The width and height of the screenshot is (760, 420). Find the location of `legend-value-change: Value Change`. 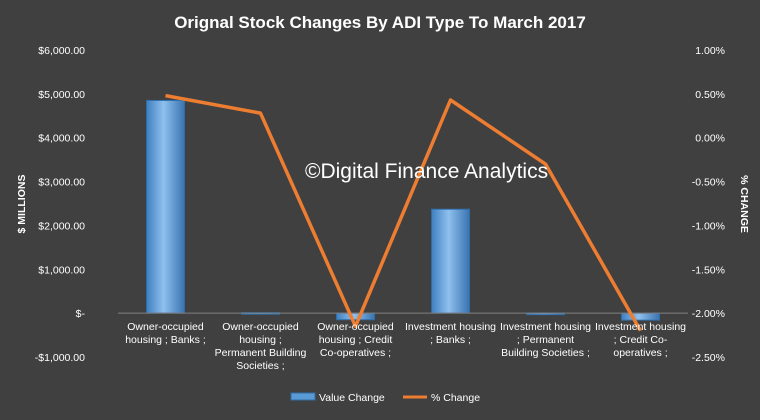

legend-value-change: Value Change is located at coordinates (352, 398).